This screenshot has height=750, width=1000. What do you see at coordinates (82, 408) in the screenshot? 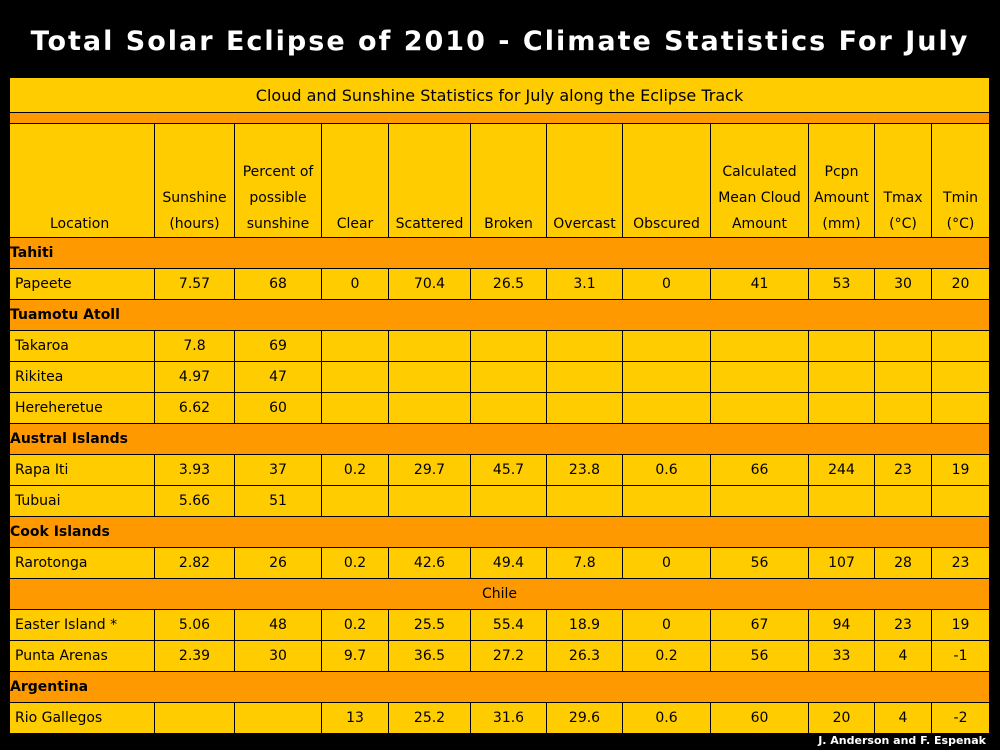
I see `location-cell: Hereheretue` at bounding box center [82, 408].